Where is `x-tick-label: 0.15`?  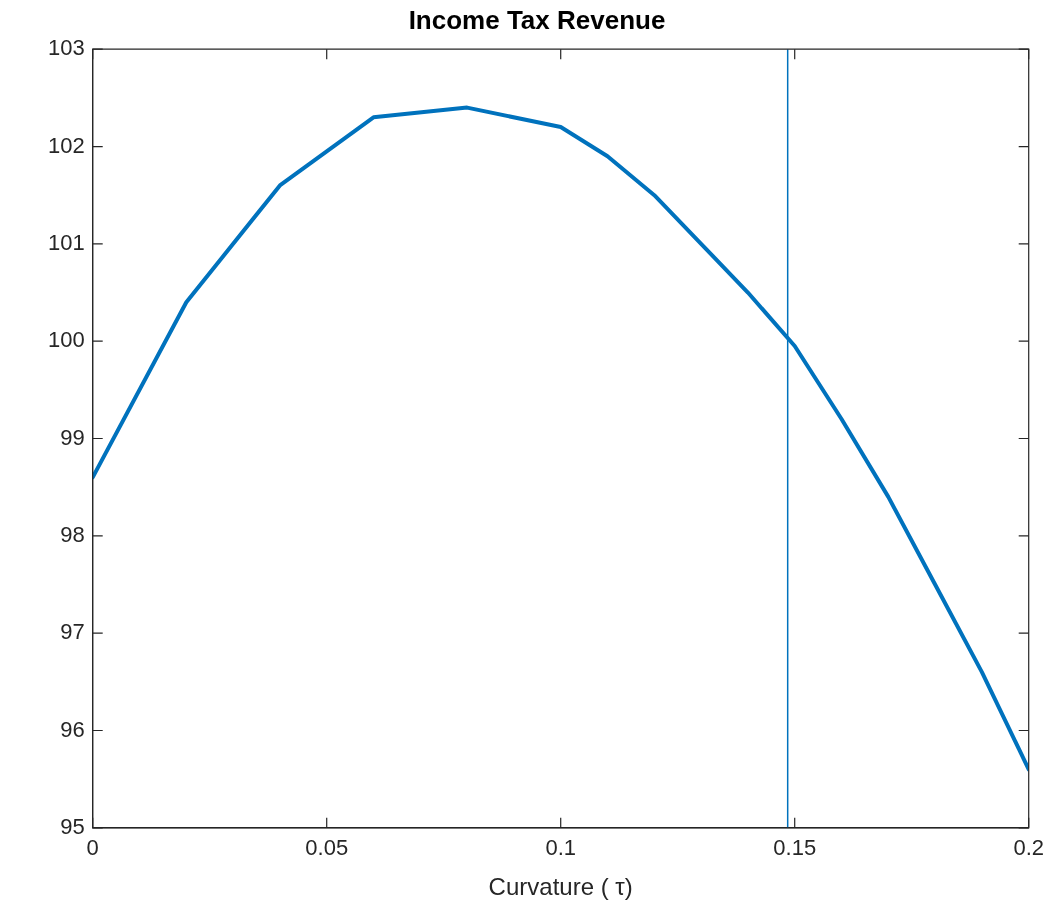 x-tick-label: 0.15 is located at coordinates (795, 848).